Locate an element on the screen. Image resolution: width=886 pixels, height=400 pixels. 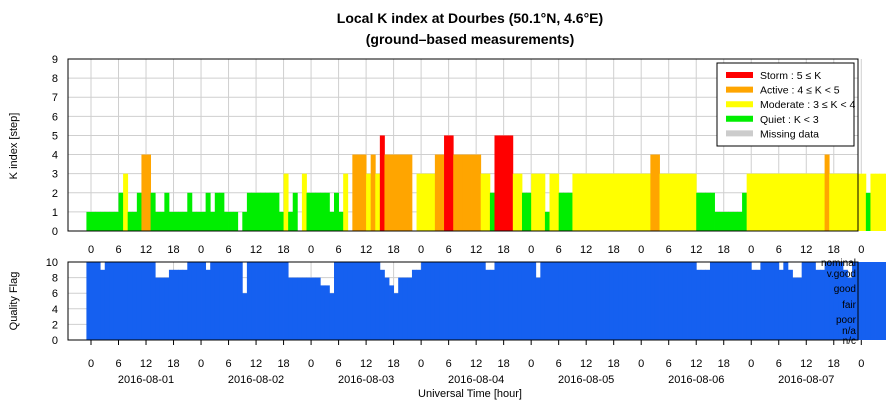
k-y-tick-label: 7 is located at coordinates (55, 98).